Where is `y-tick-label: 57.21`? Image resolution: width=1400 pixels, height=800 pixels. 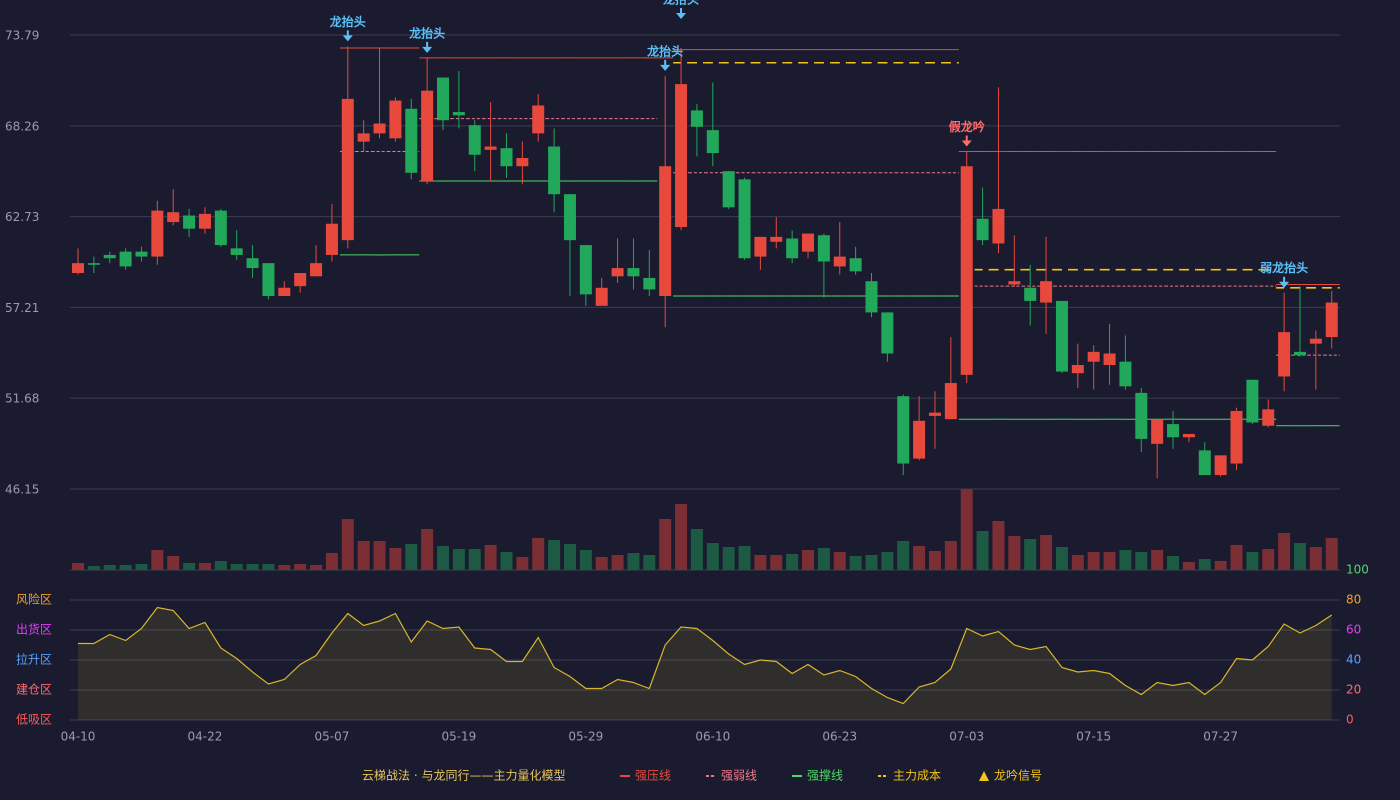
y-tick-label: 57.21 is located at coordinates (22, 308).